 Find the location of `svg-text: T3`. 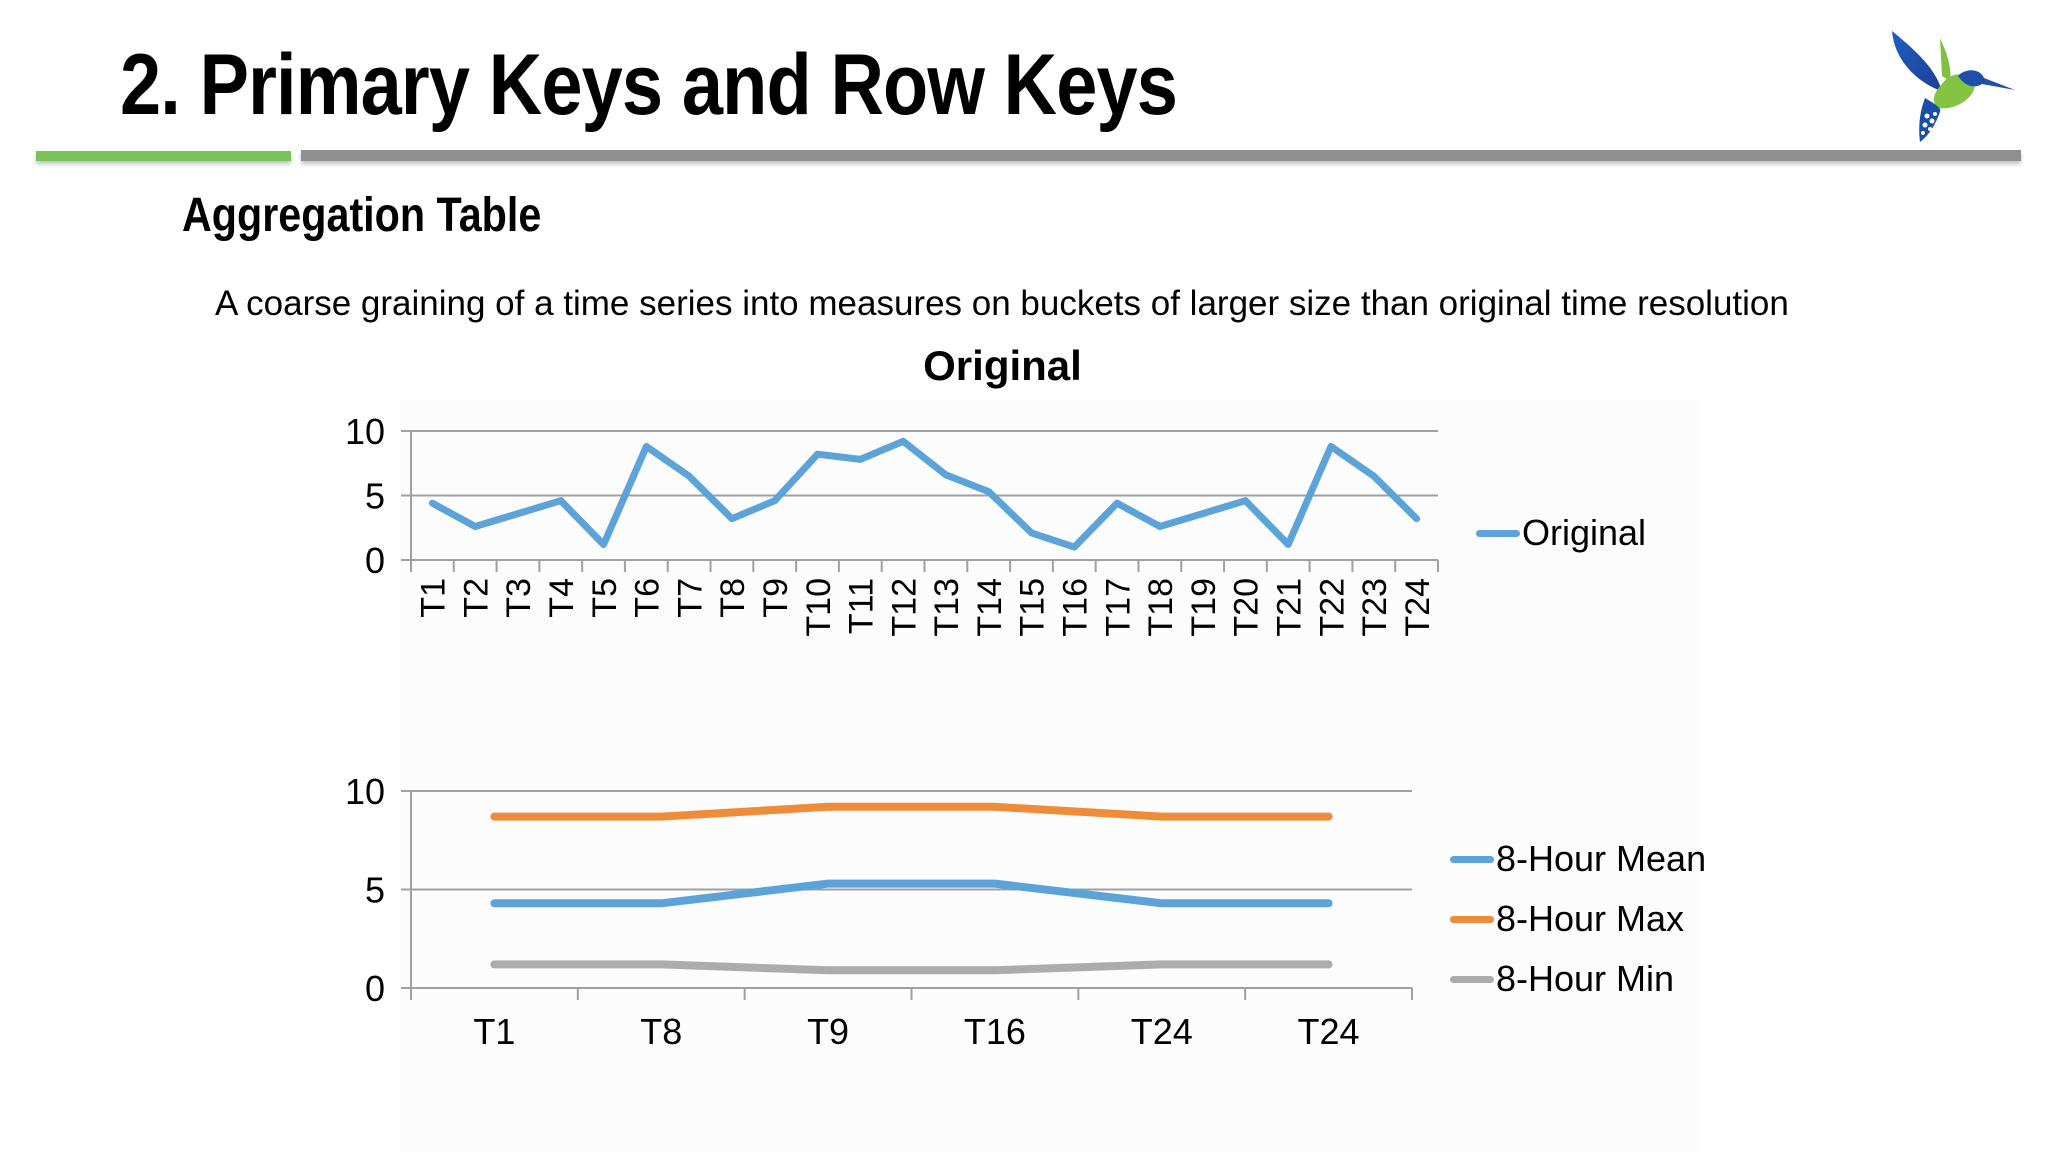

svg-text: T3 is located at coordinates (519, 598).